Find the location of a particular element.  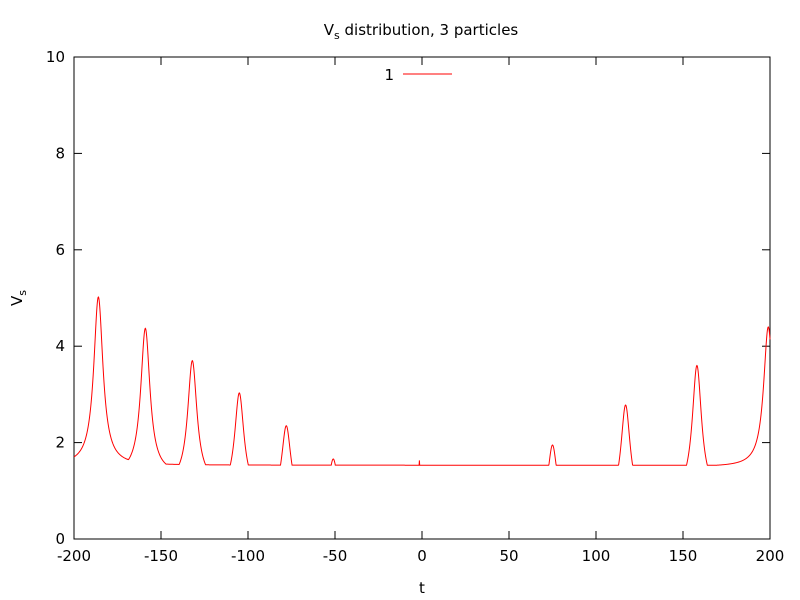

y-tick-label: 2 is located at coordinates (60, 443).